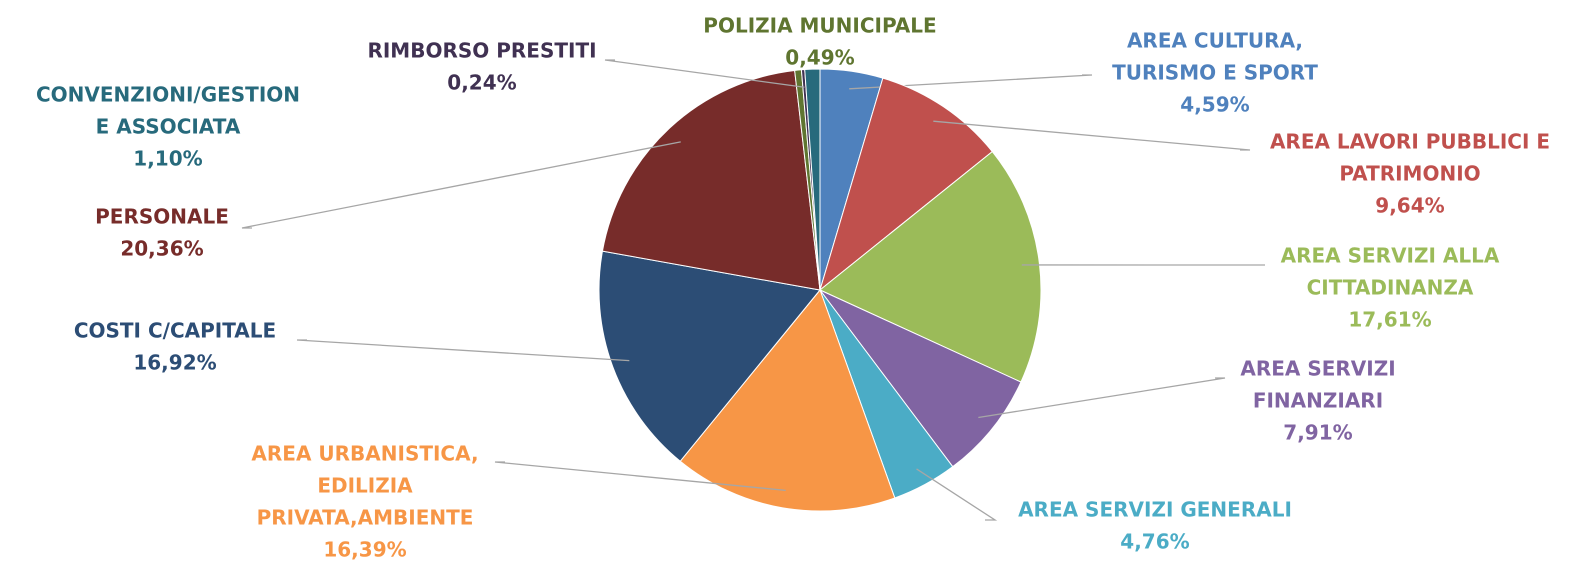  What do you see at coordinates (1215, 41) in the screenshot?
I see `slice-label: AREA CULTURA,` at bounding box center [1215, 41].